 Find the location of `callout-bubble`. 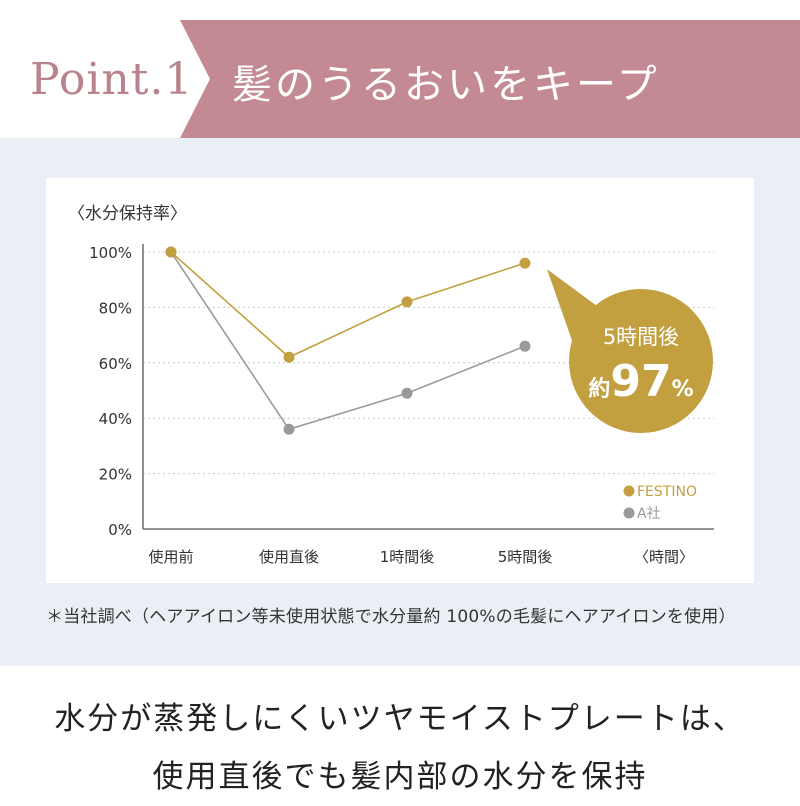

callout-bubble is located at coordinates (641, 361).